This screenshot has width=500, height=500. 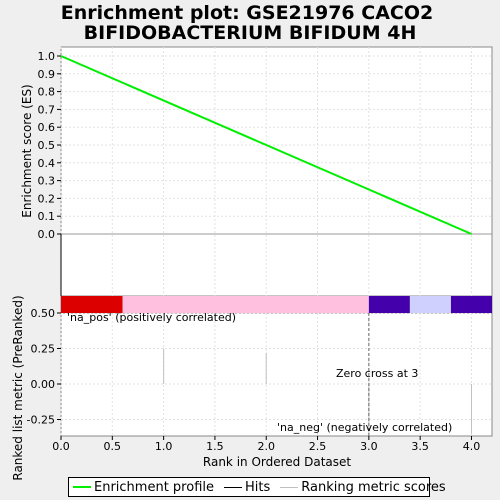 What do you see at coordinates (247, 13) in the screenshot?
I see `chart-title-line1: Enrichment plot: GSE21976 CACO2` at bounding box center [247, 13].